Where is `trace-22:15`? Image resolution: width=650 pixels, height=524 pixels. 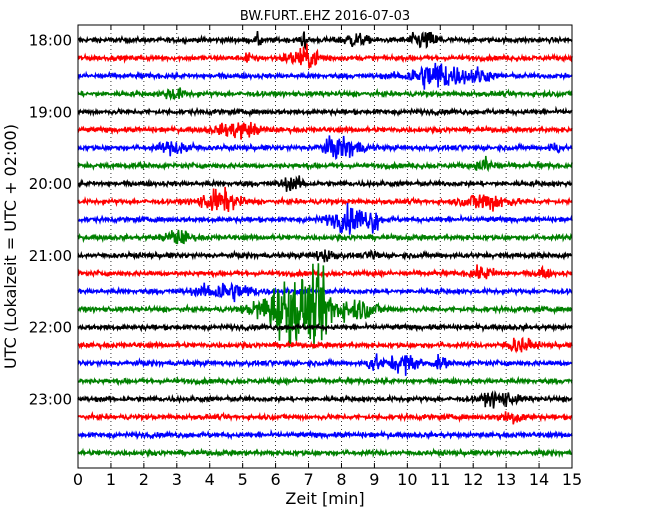 trace-22:15 is located at coordinates (325, 345).